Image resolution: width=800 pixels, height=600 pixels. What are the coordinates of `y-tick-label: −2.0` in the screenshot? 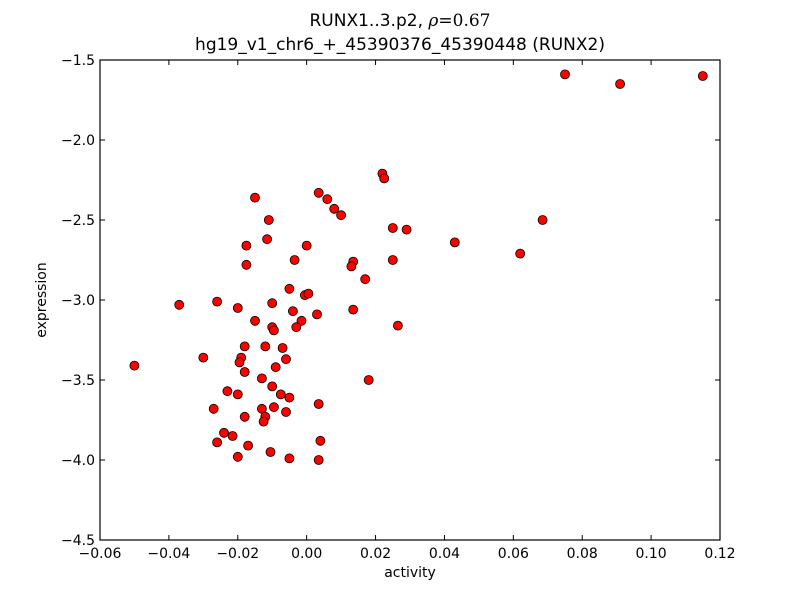 It's located at (78, 141).